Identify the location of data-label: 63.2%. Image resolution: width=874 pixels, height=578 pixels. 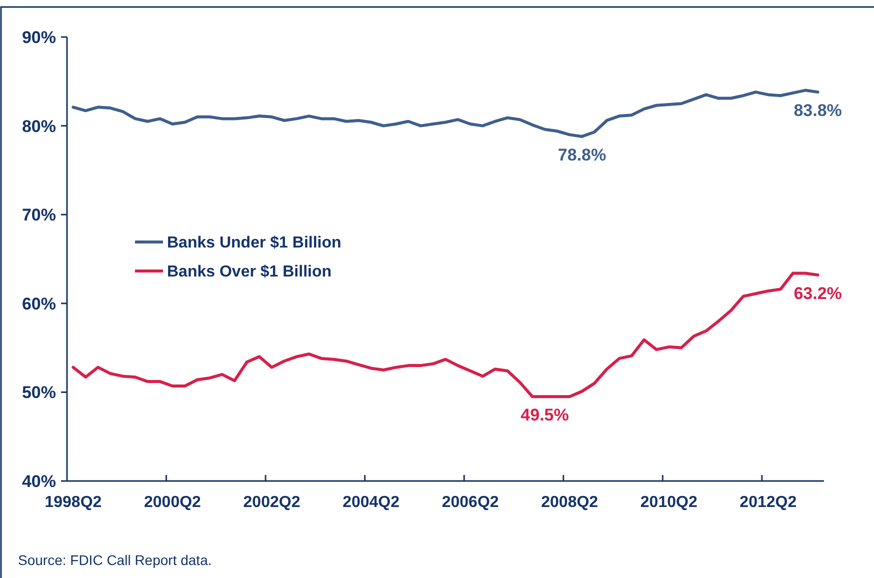
(818, 293).